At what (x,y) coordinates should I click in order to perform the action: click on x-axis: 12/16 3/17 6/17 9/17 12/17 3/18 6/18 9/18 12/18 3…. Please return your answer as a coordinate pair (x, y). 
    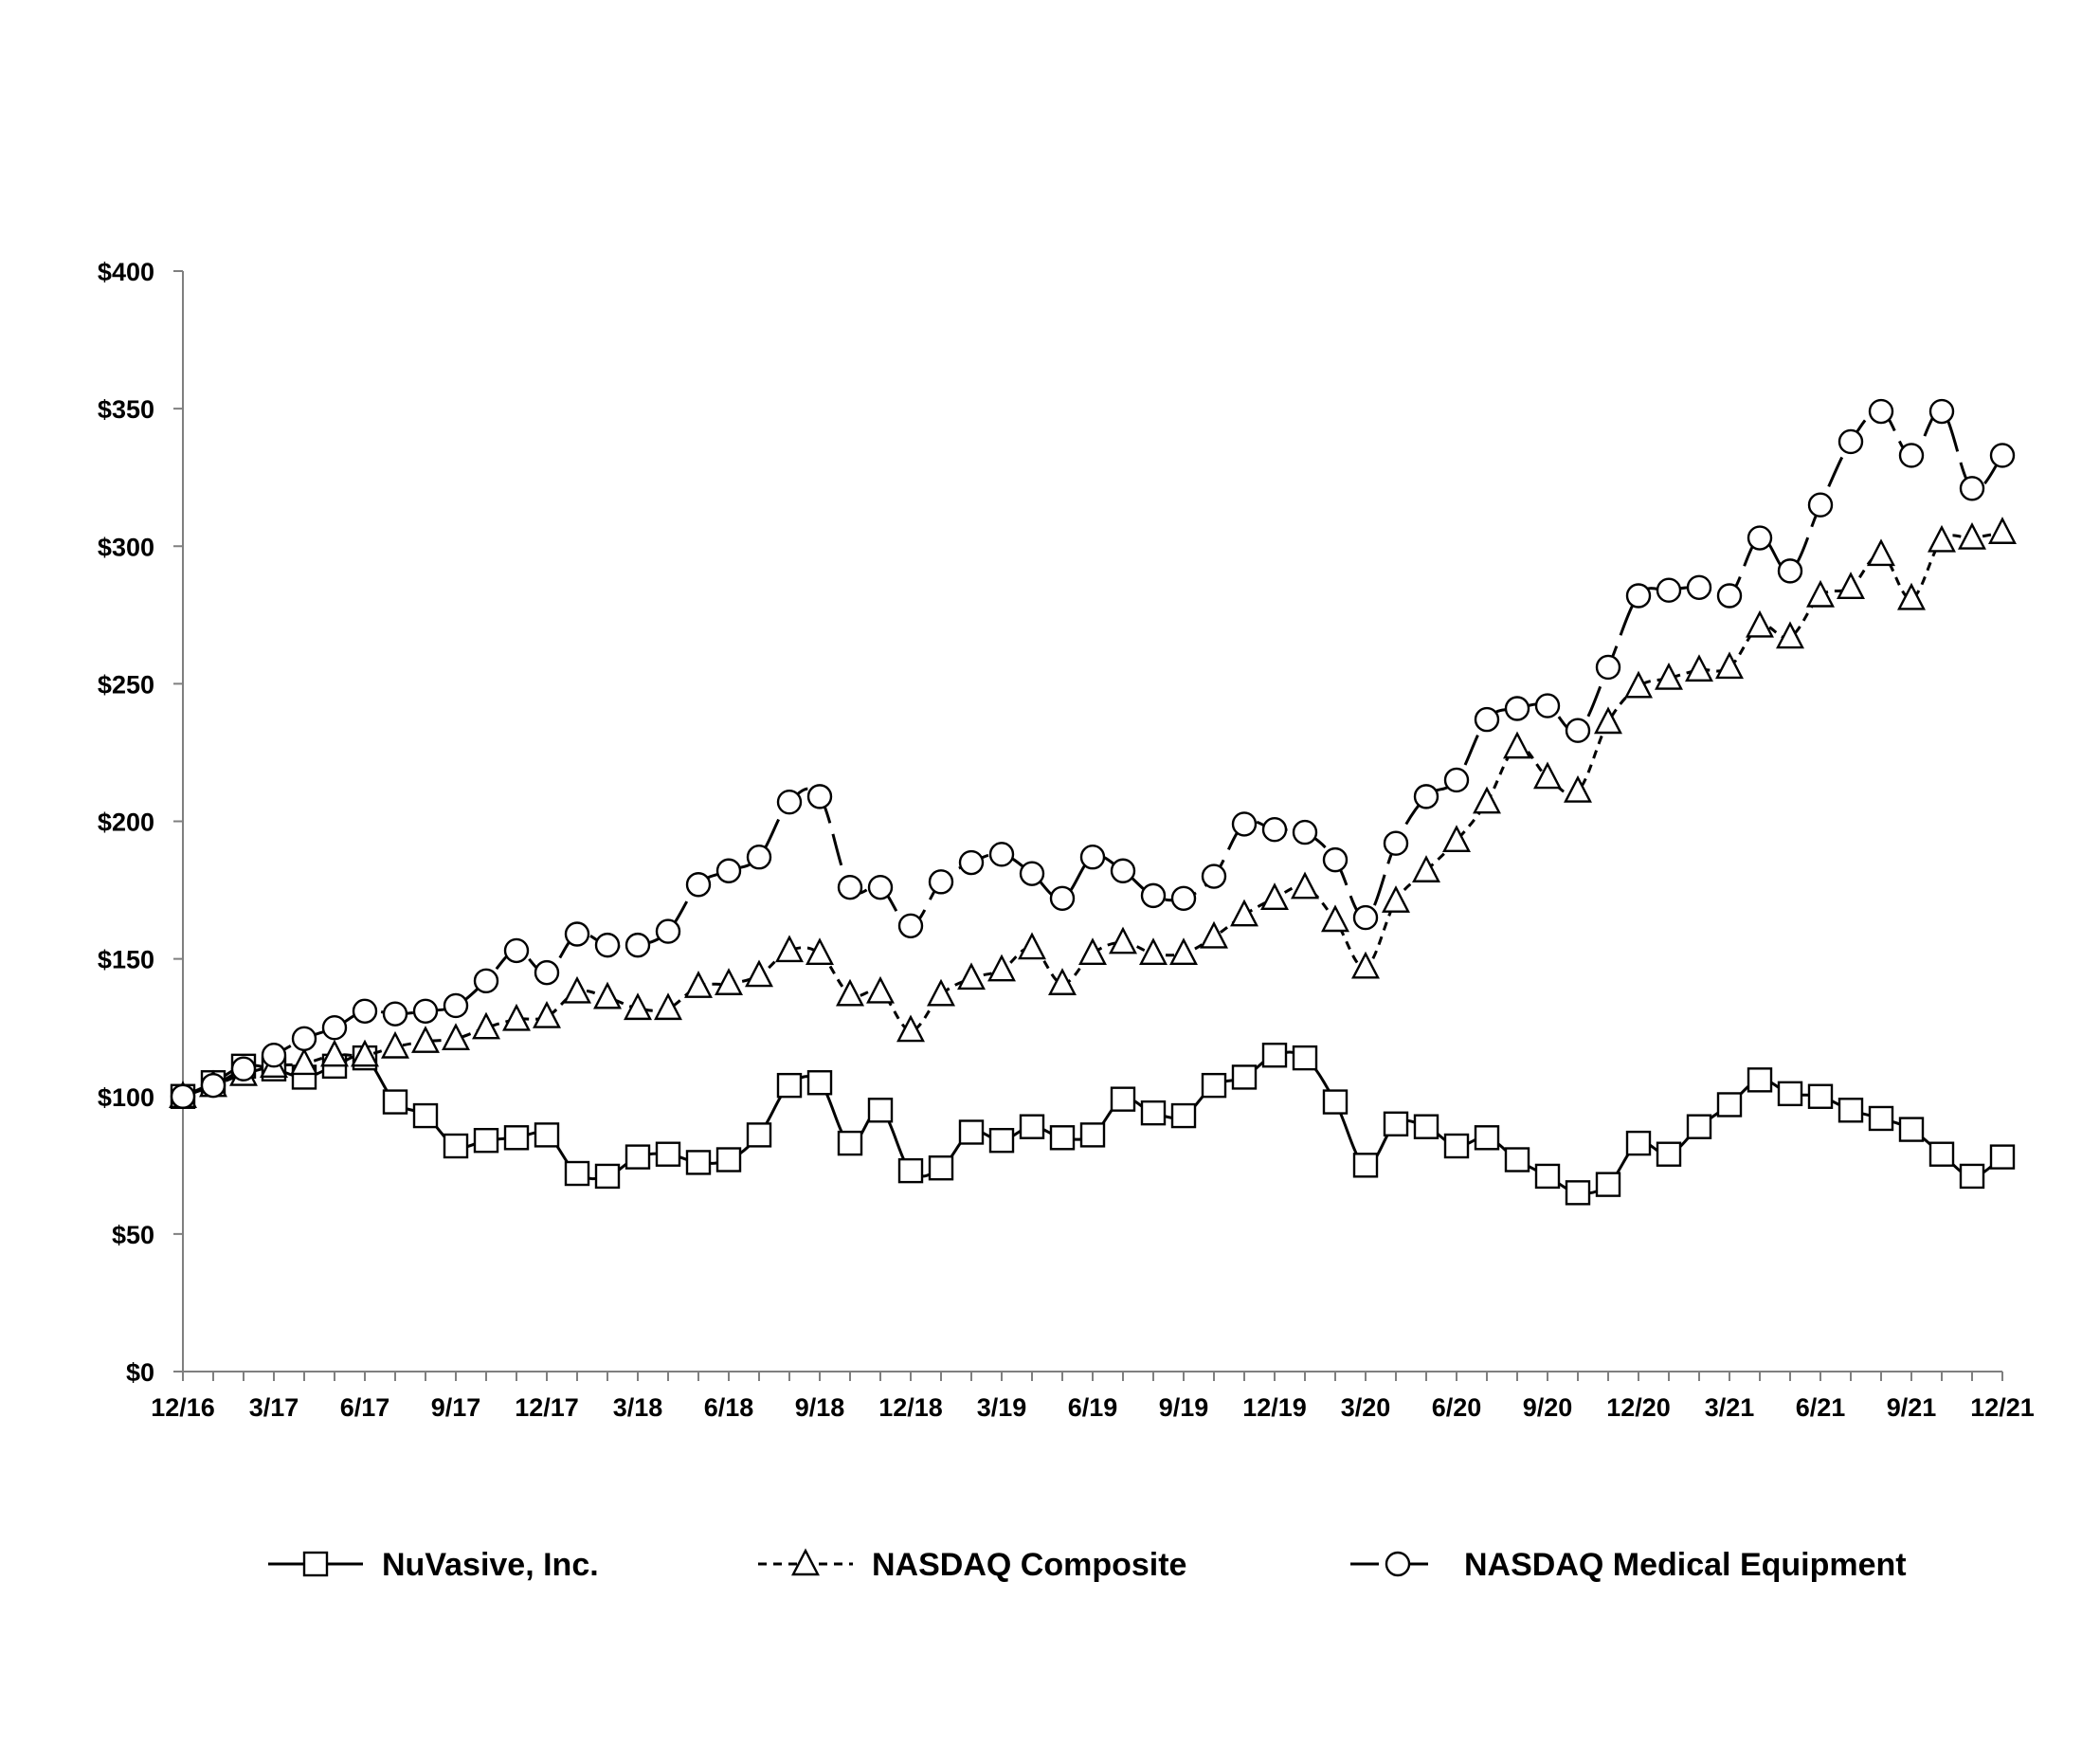
    Looking at the image, I should click on (1093, 1396).